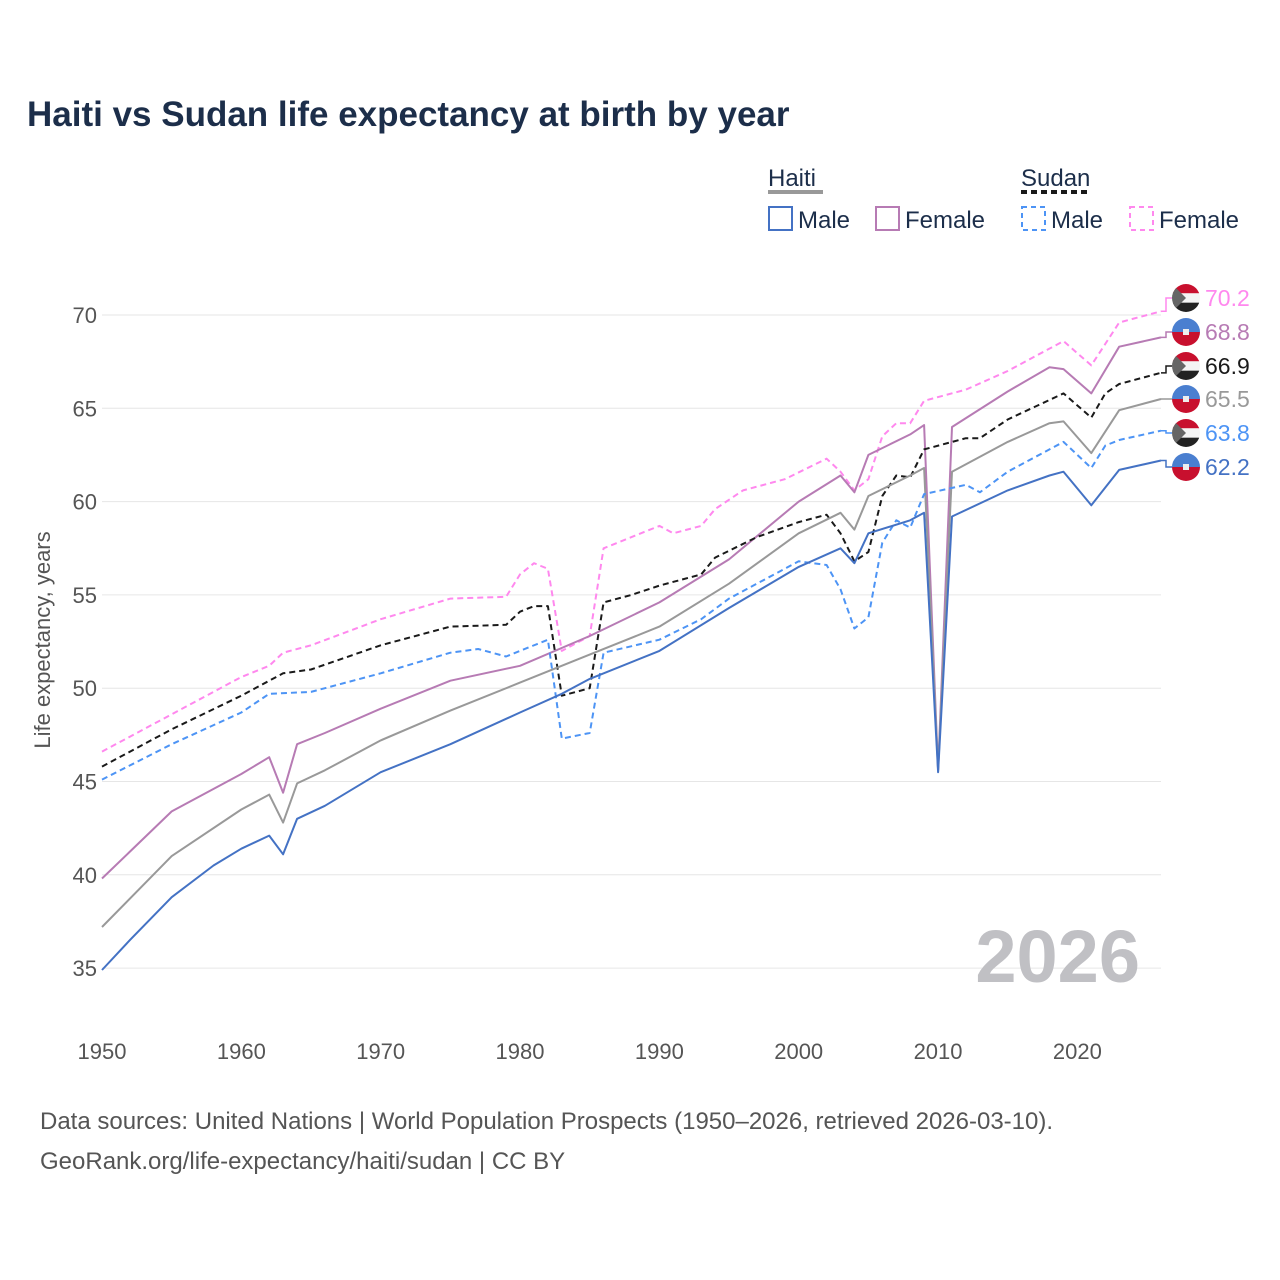  I want to click on y-tick-label: 60, so click(85, 502).